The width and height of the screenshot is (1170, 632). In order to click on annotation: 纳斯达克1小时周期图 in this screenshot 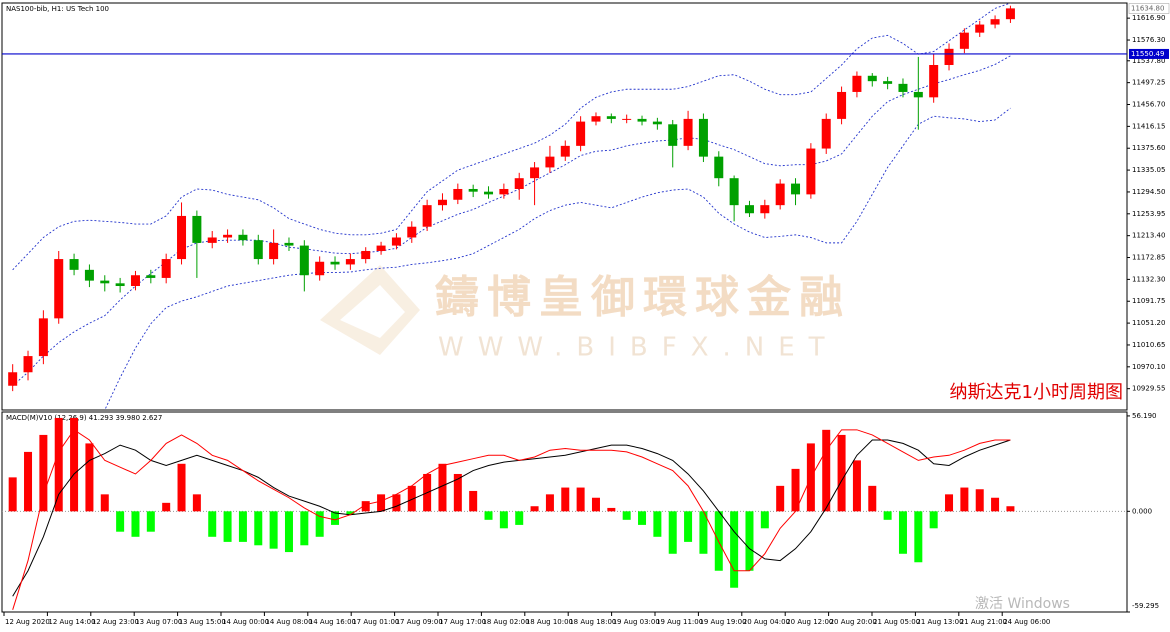, I will do `click(1036, 392)`.